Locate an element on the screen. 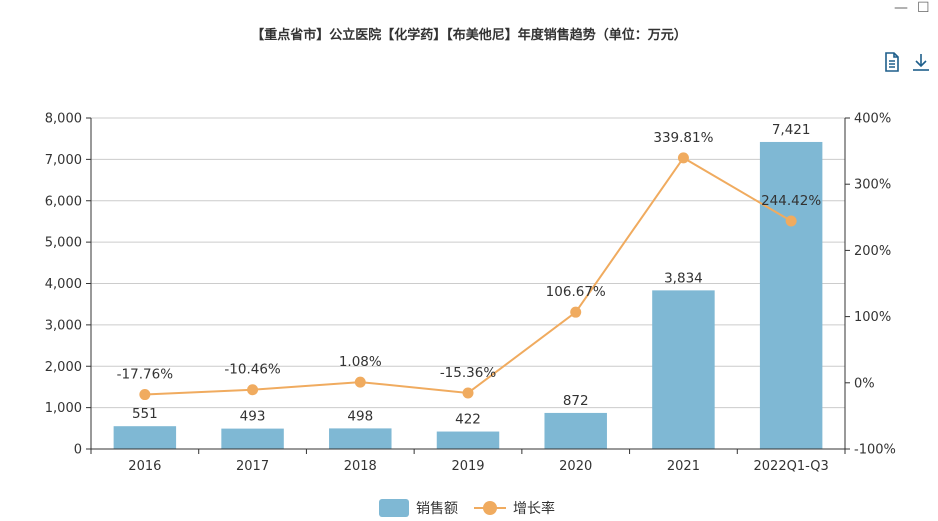  line-value-label: -15.36% is located at coordinates (468, 373).